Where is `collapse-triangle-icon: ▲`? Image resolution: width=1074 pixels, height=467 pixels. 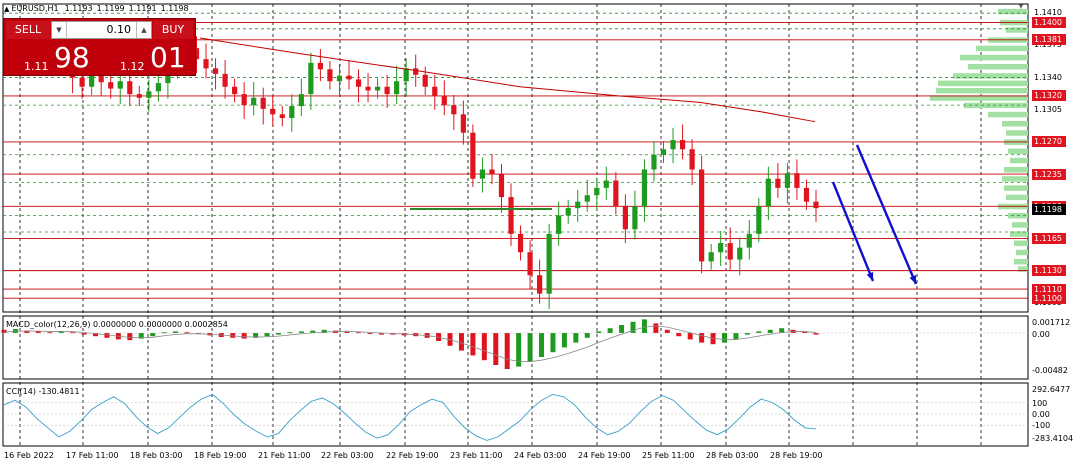 collapse-triangle-icon: ▲ is located at coordinates (7, 9).